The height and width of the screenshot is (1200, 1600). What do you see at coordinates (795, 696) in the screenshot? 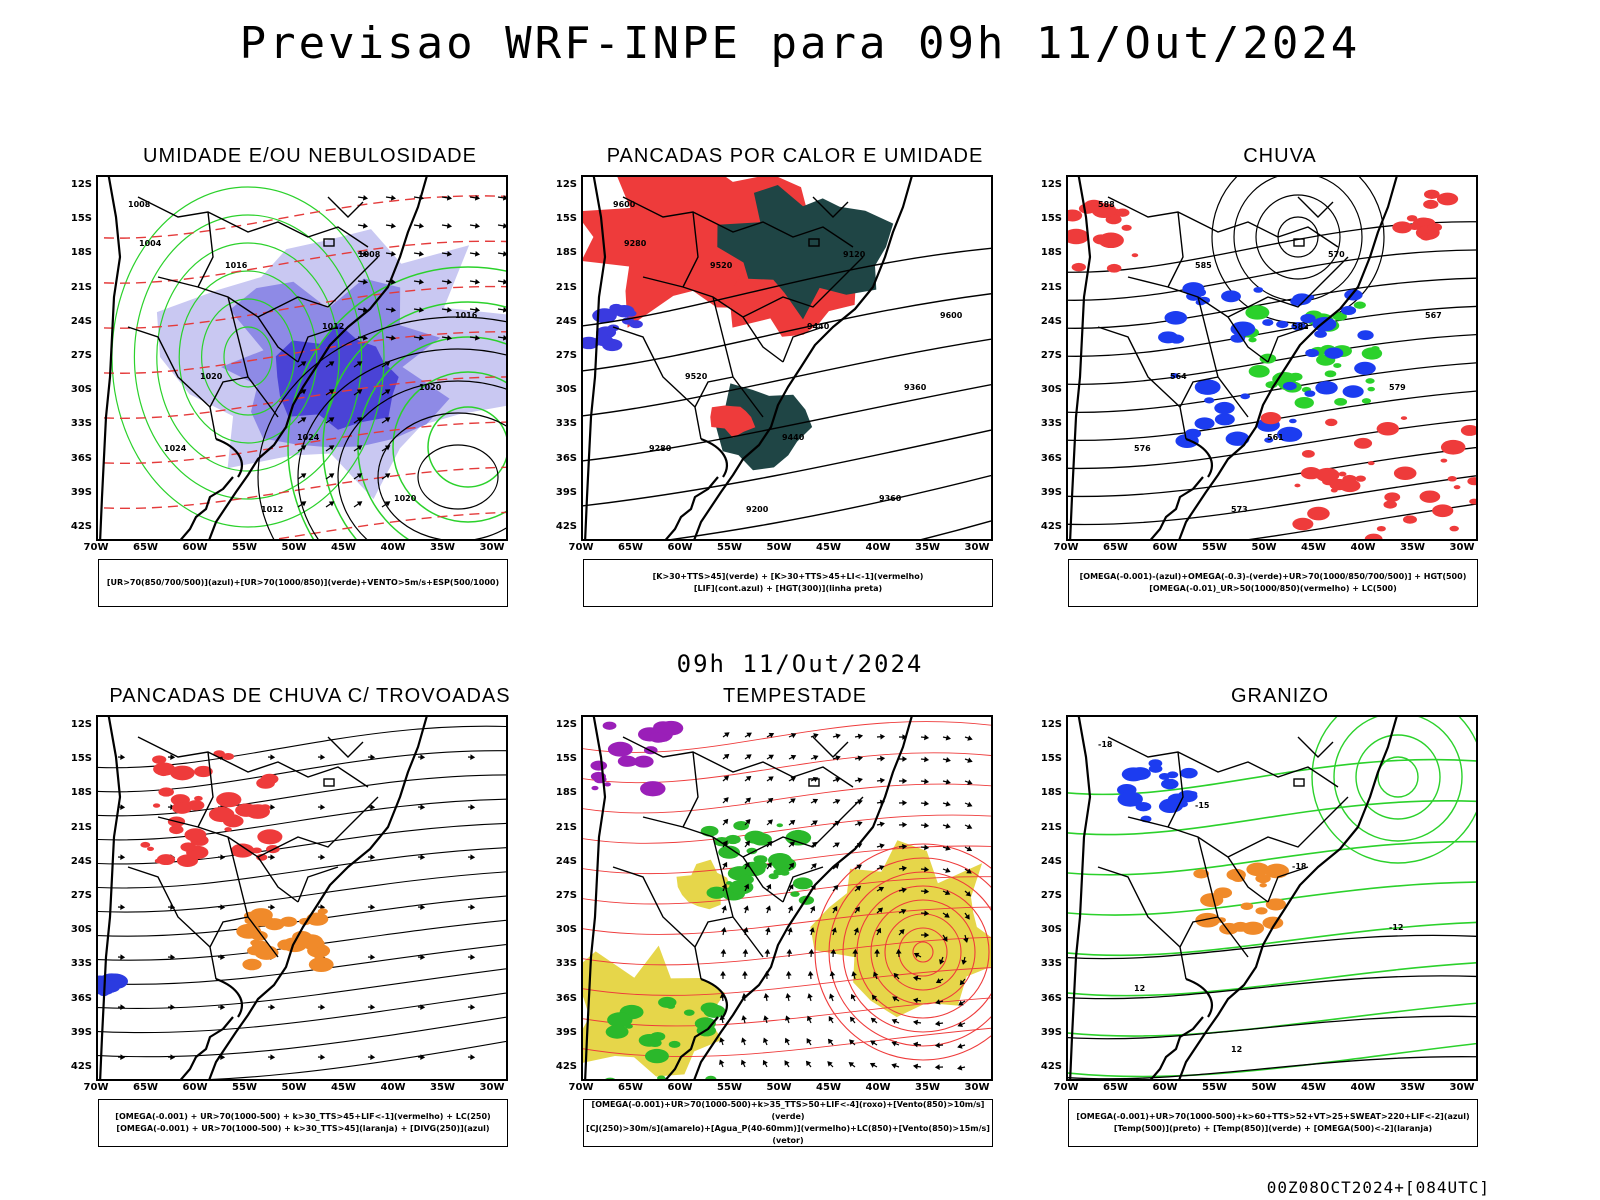
I see `panel-title: TEMPESTADE` at bounding box center [795, 696].